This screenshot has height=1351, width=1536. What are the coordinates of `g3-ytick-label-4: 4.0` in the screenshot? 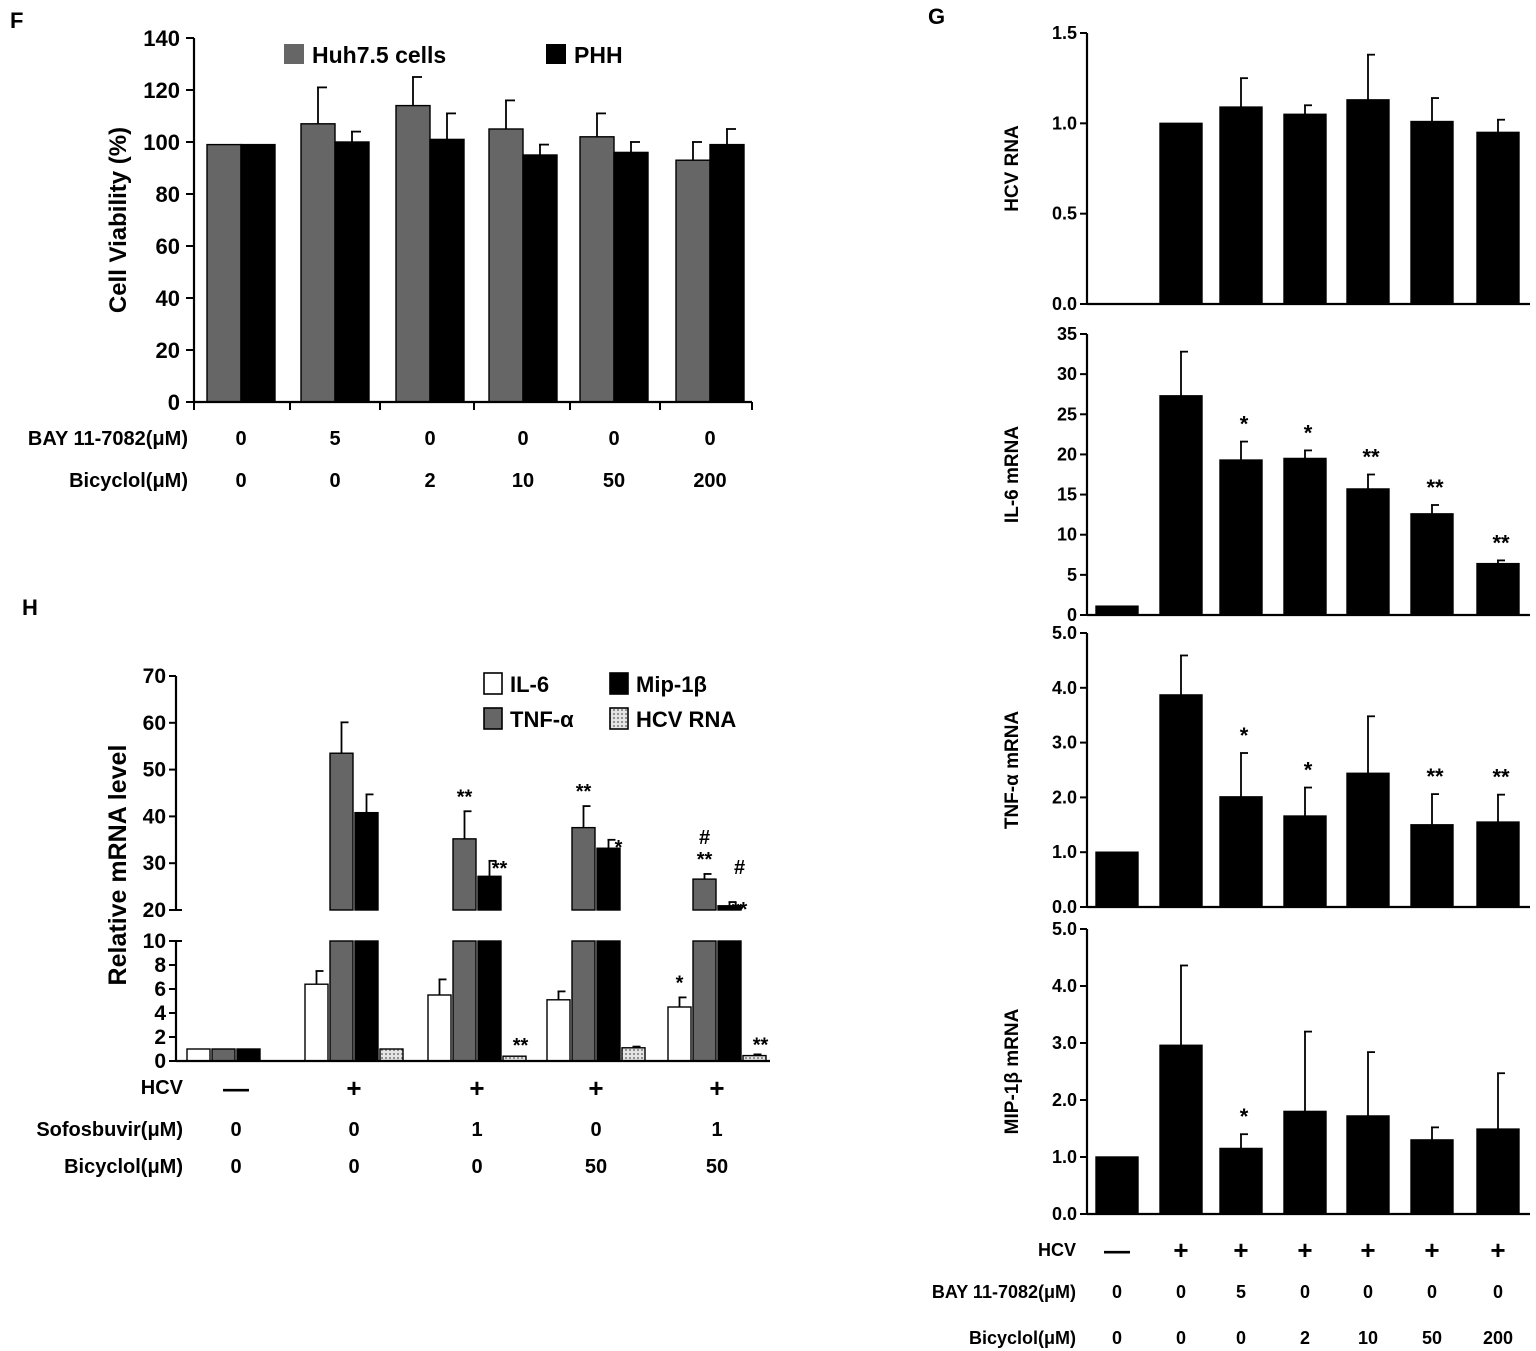 It's located at (1064, 986).